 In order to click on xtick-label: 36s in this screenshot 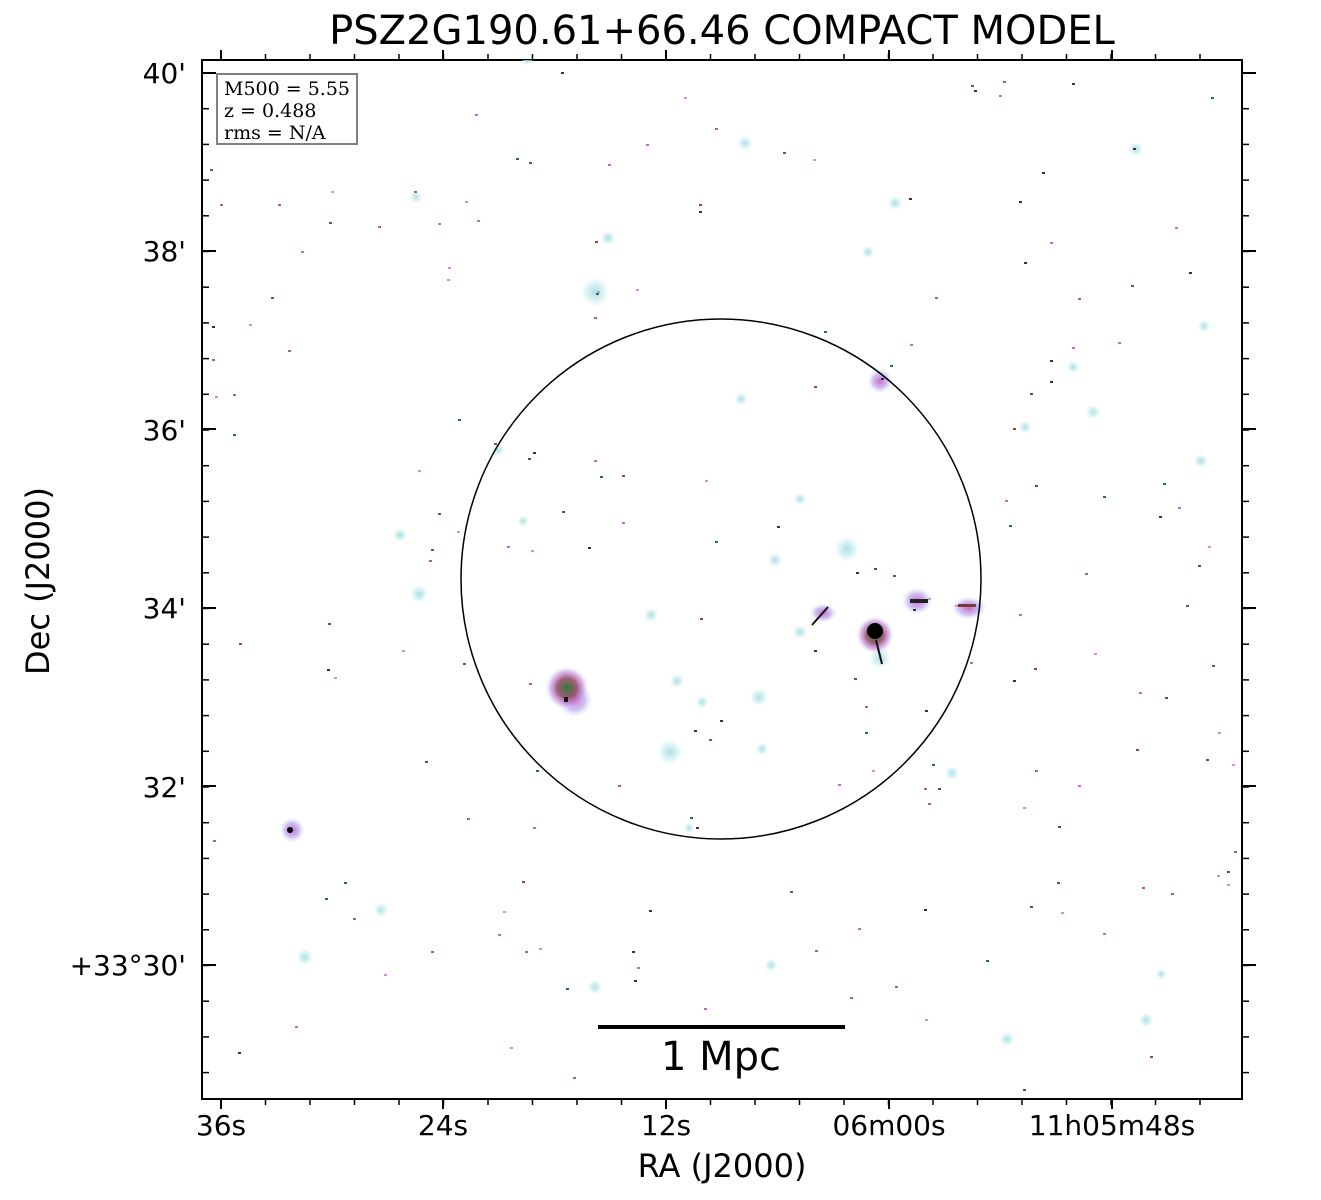, I will do `click(221, 1125)`.